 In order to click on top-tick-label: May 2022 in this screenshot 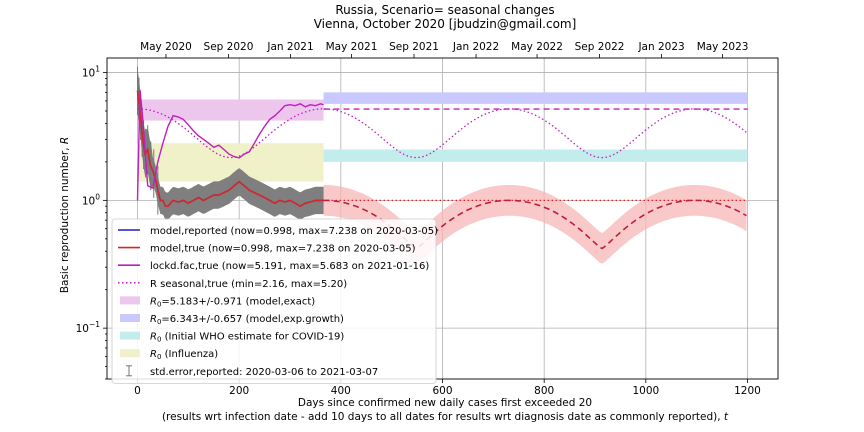, I will do `click(537, 47)`.